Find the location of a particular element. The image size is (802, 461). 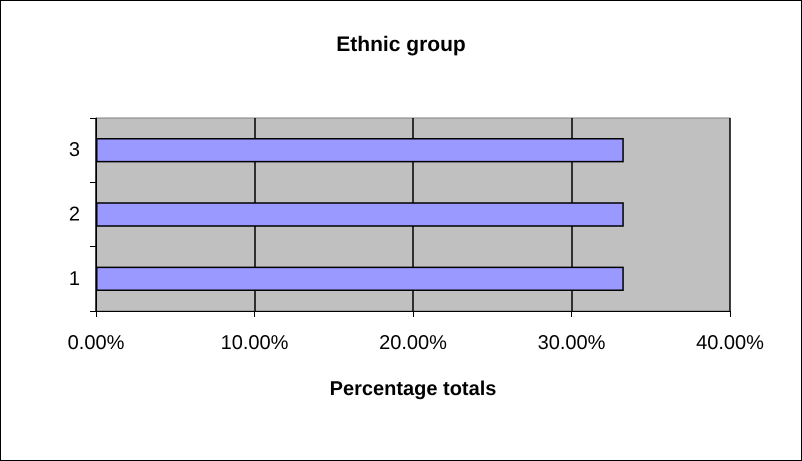

chart-title: Ethnic group is located at coordinates (401, 44).